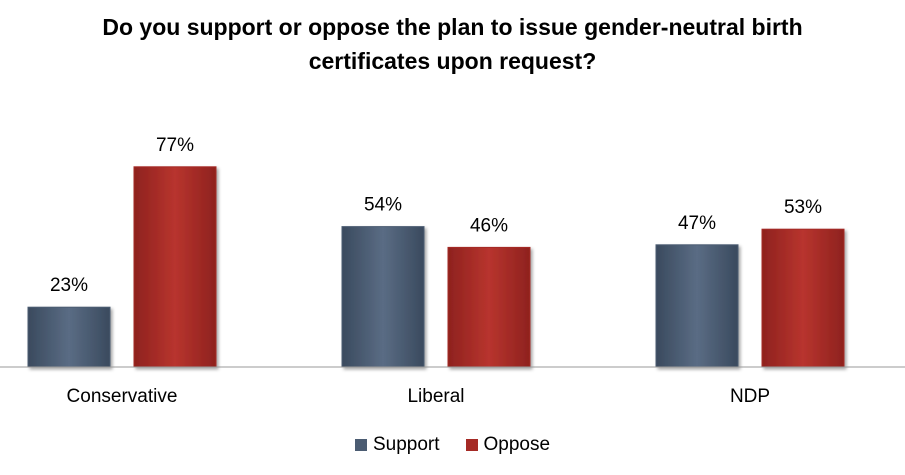  I want to click on data-label-support-liberal: 54%, so click(383, 205).